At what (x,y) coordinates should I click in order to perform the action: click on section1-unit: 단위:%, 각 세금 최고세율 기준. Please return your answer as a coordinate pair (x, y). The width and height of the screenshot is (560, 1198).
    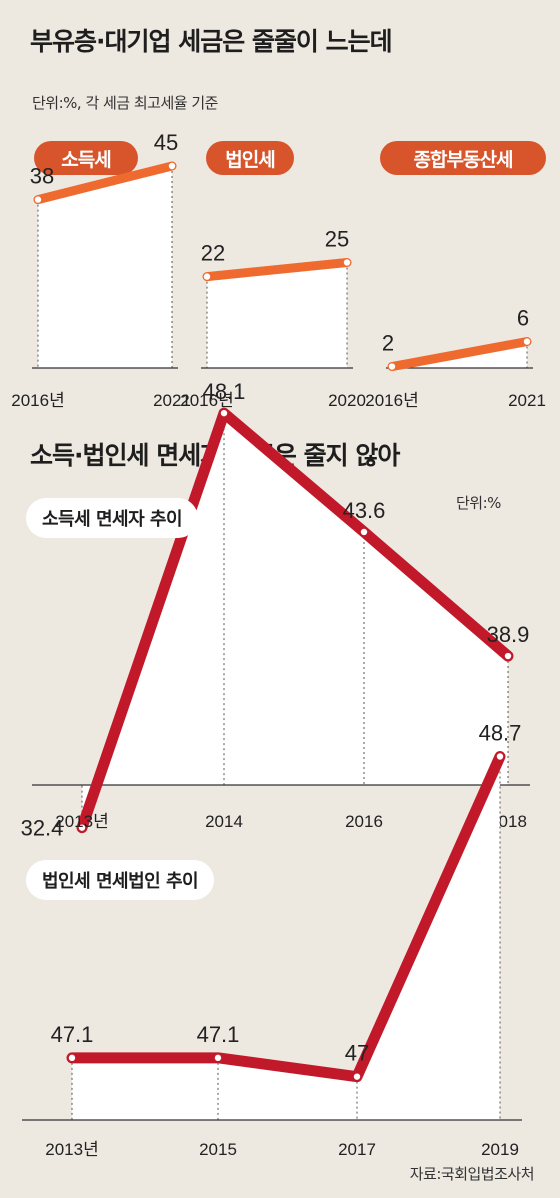
    Looking at the image, I should click on (125, 103).